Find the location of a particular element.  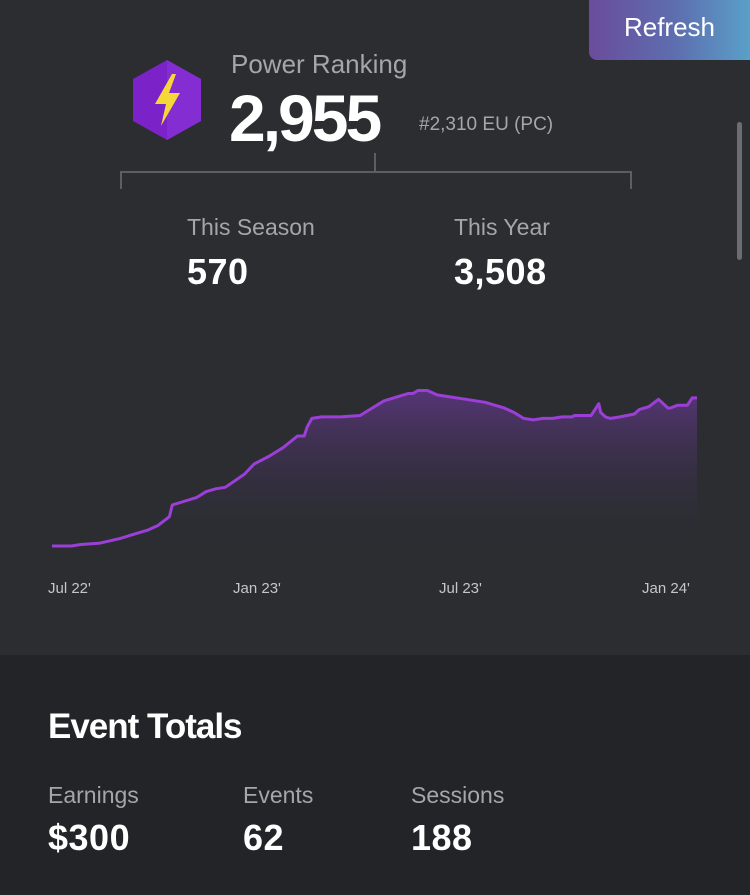

refresh-button: Refresh is located at coordinates (669, 30).